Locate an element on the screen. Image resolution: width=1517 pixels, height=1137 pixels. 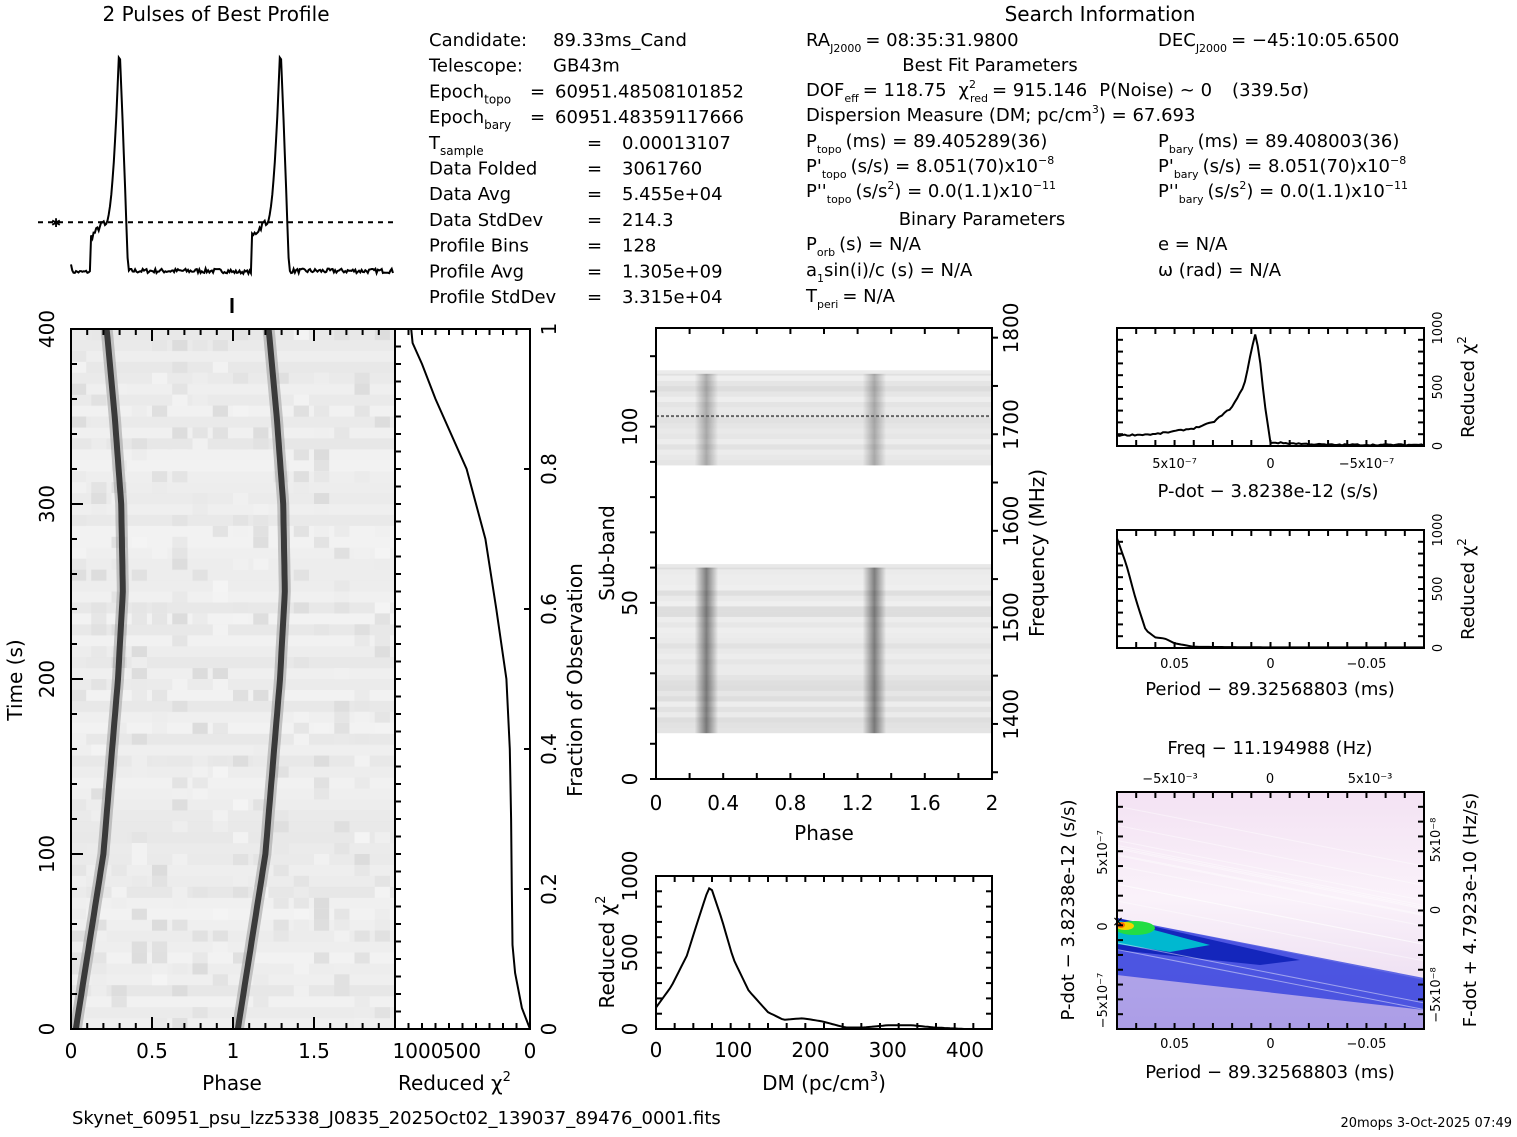
streak is located at coordinates (1270, 896).